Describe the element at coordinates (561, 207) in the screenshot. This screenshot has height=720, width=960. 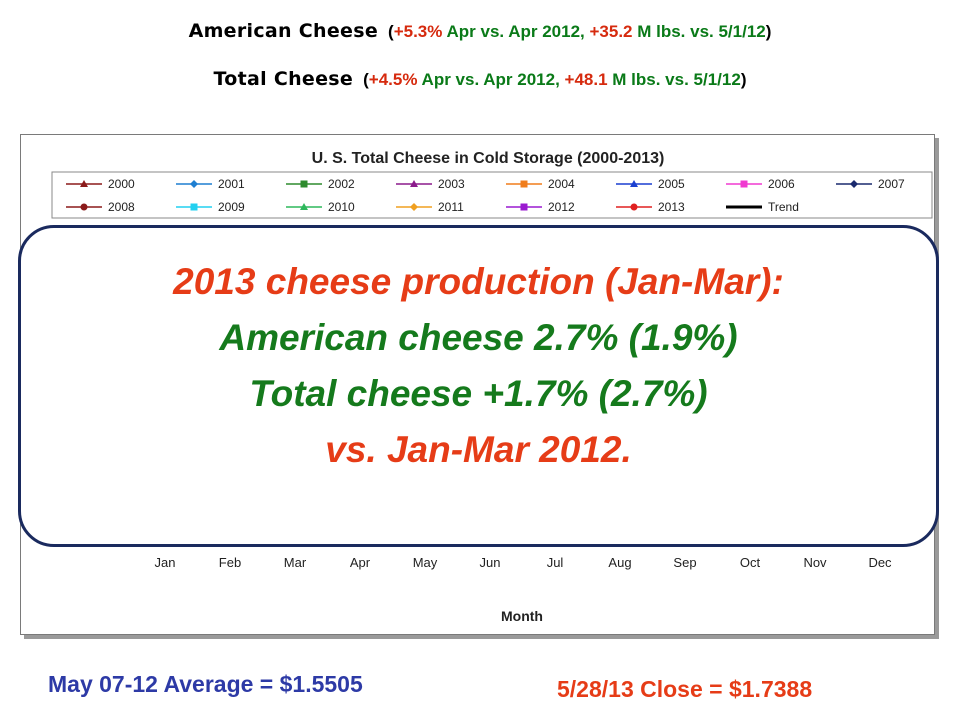
I see `legend-label: 2012` at that location.